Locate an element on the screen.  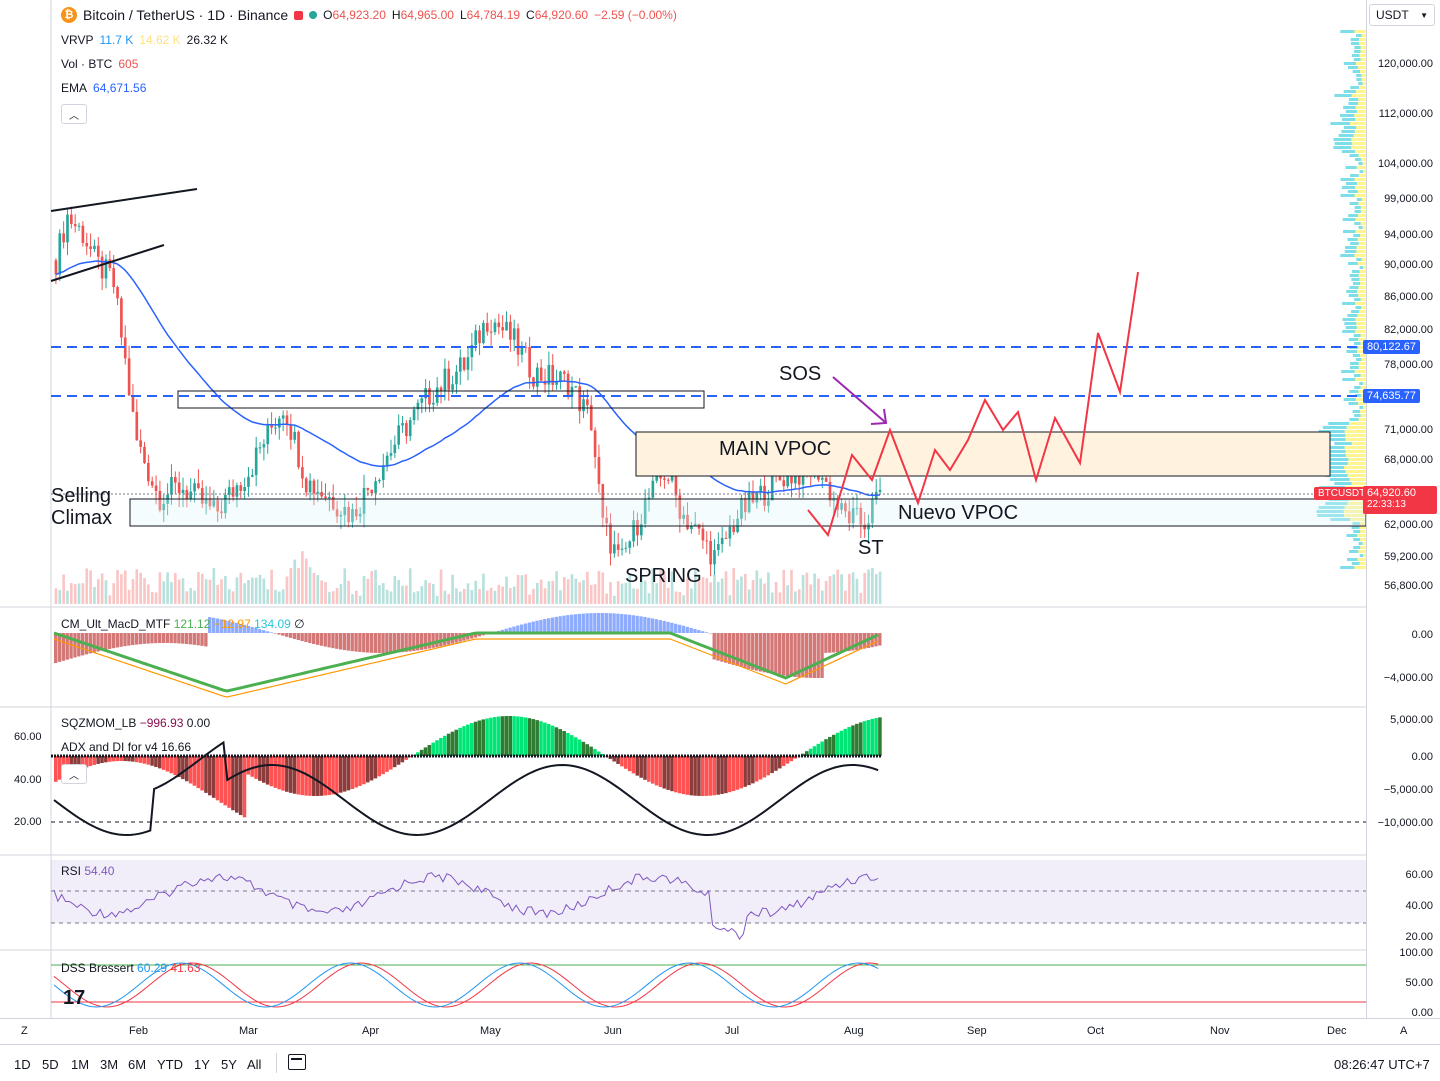
annotation-selling: Selling is located at coordinates (81, 496).